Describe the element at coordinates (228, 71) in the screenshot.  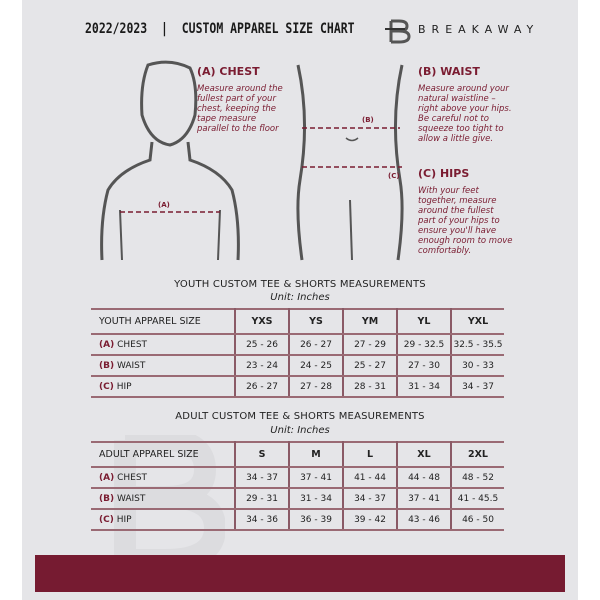
I see `chest-heading: (A) CHEST` at that location.